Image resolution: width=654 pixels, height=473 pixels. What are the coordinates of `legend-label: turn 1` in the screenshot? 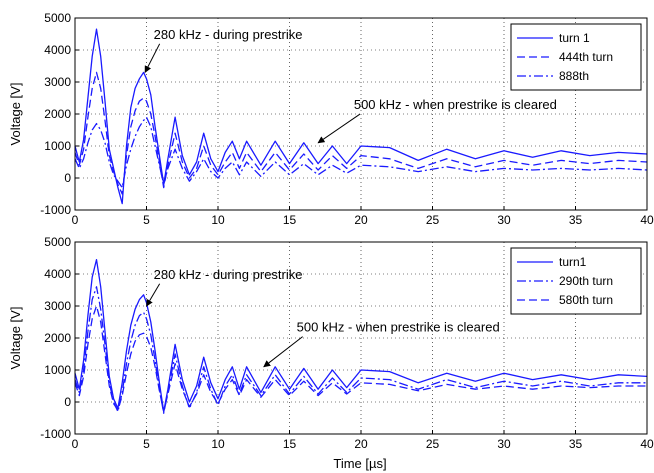 It's located at (574, 38).